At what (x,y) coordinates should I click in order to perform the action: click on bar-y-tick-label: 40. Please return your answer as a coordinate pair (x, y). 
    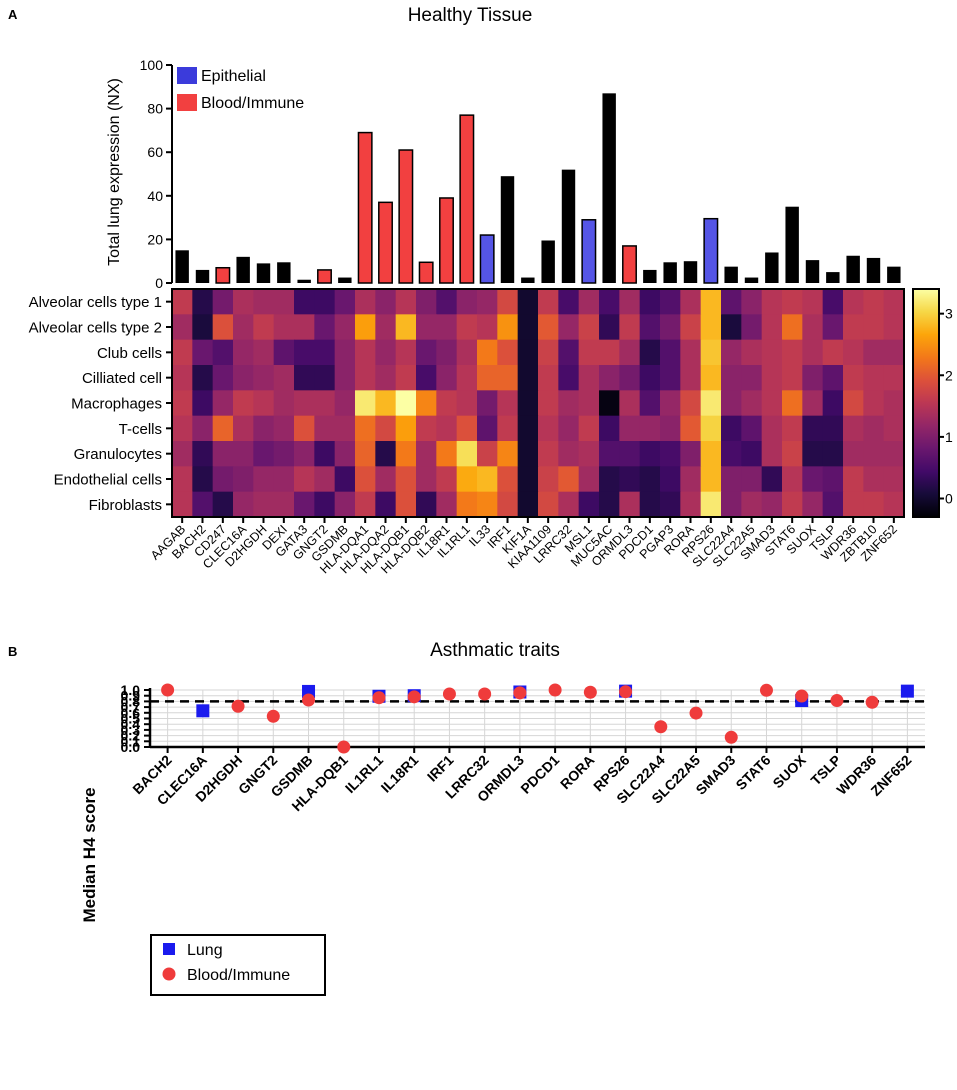
    Looking at the image, I should click on (155, 196).